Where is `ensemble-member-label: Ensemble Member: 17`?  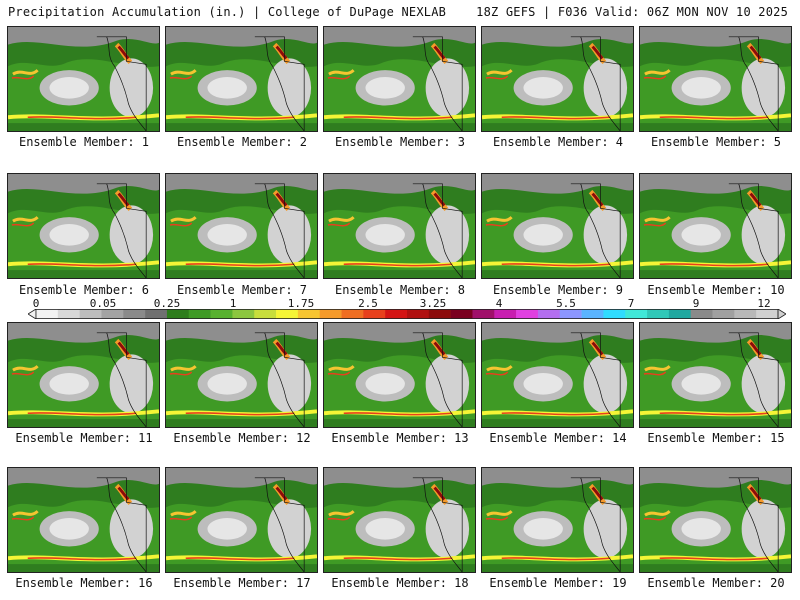
ensemble-member-label: Ensemble Member: 17 is located at coordinates (242, 583).